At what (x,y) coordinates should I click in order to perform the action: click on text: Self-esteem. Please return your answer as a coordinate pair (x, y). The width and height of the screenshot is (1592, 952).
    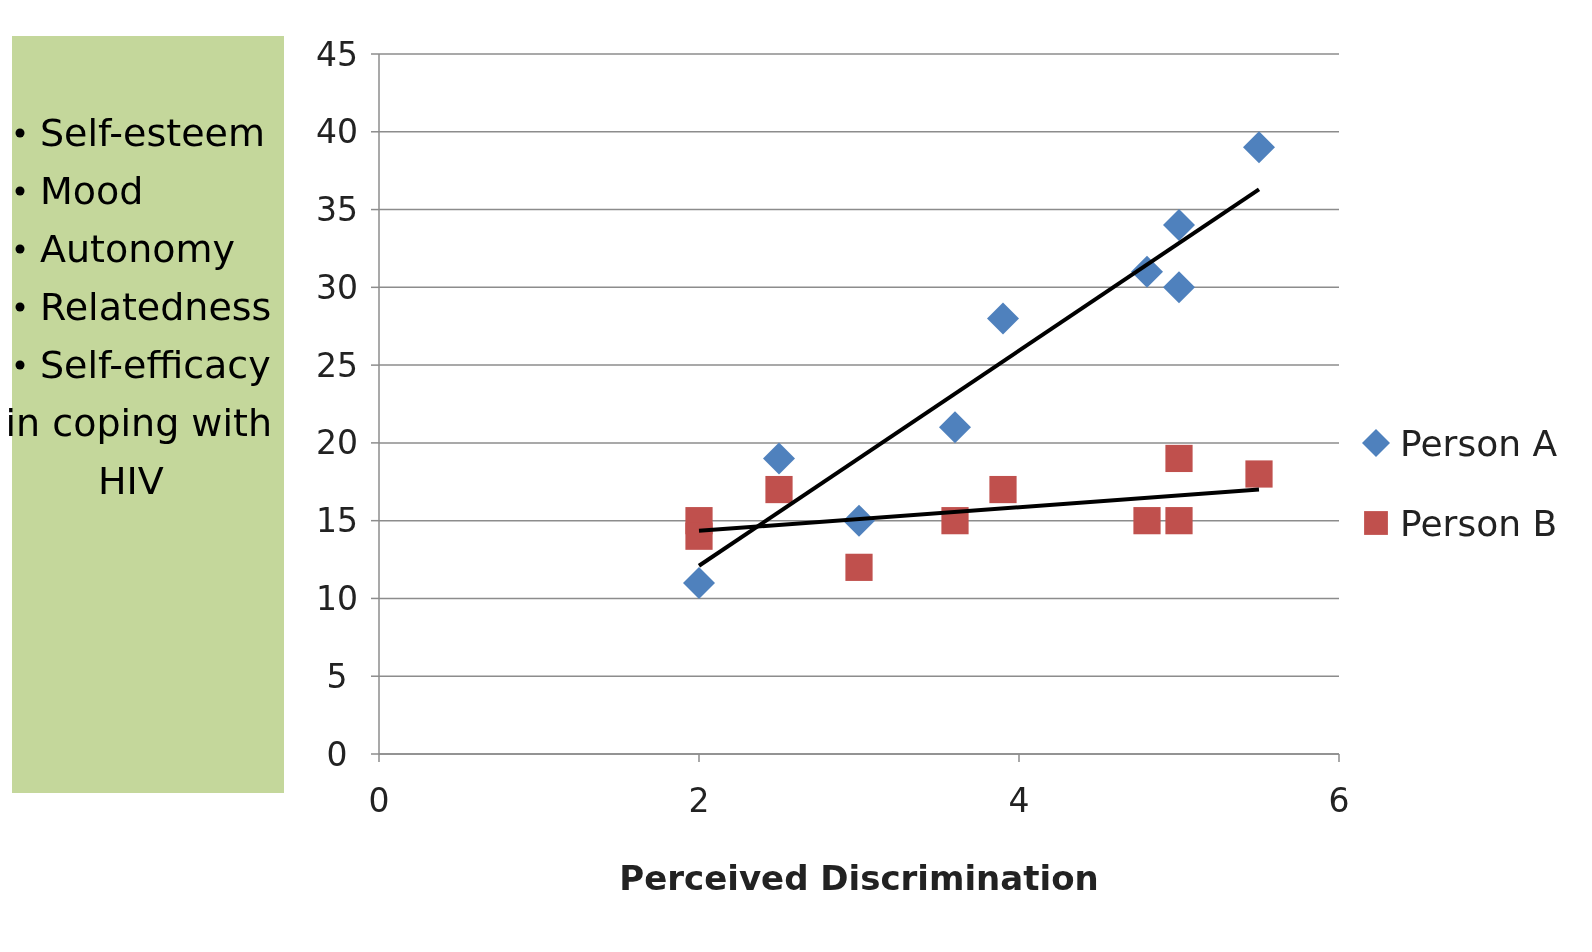
    Looking at the image, I should click on (152, 133).